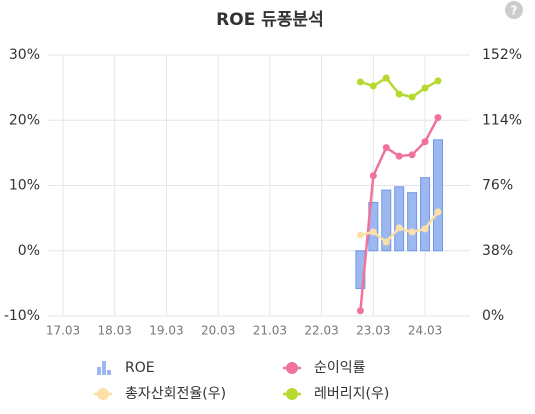  Describe the element at coordinates (140, 368) in the screenshot. I see `legend-label: ROE` at that location.